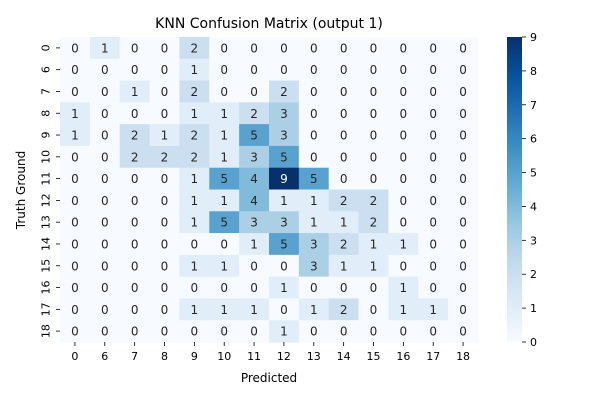 This screenshot has width=600, height=404. Describe the element at coordinates (533, 71) in the screenshot. I see `colorbar-tick-label: 8` at that location.